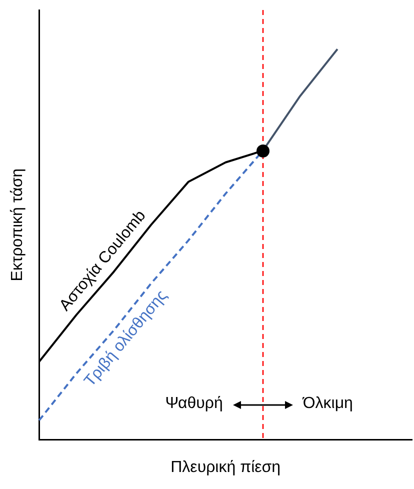 The height and width of the screenshot is (489, 414). What do you see at coordinates (225, 467) in the screenshot?
I see `x-axis-title: Πλευρική πίεση` at bounding box center [225, 467].